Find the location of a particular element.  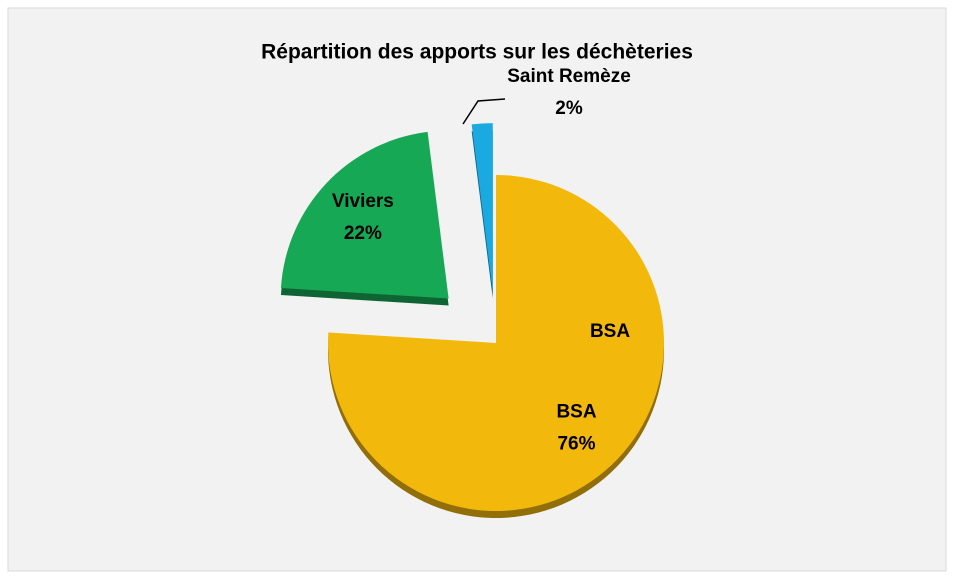

data-label-name: Saint Remèze is located at coordinates (569, 76).